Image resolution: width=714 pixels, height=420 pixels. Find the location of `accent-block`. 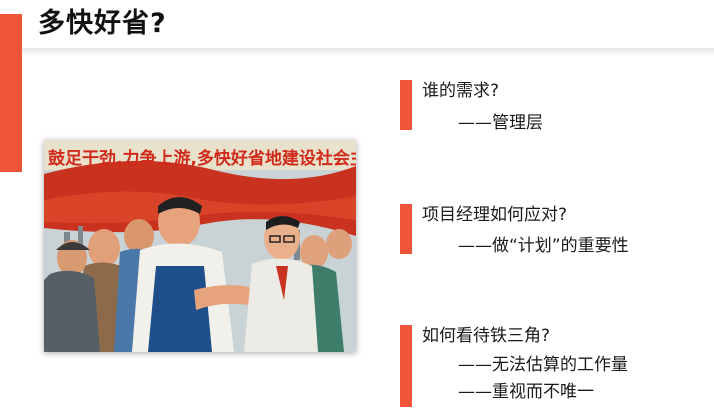

accent-block is located at coordinates (11, 93).